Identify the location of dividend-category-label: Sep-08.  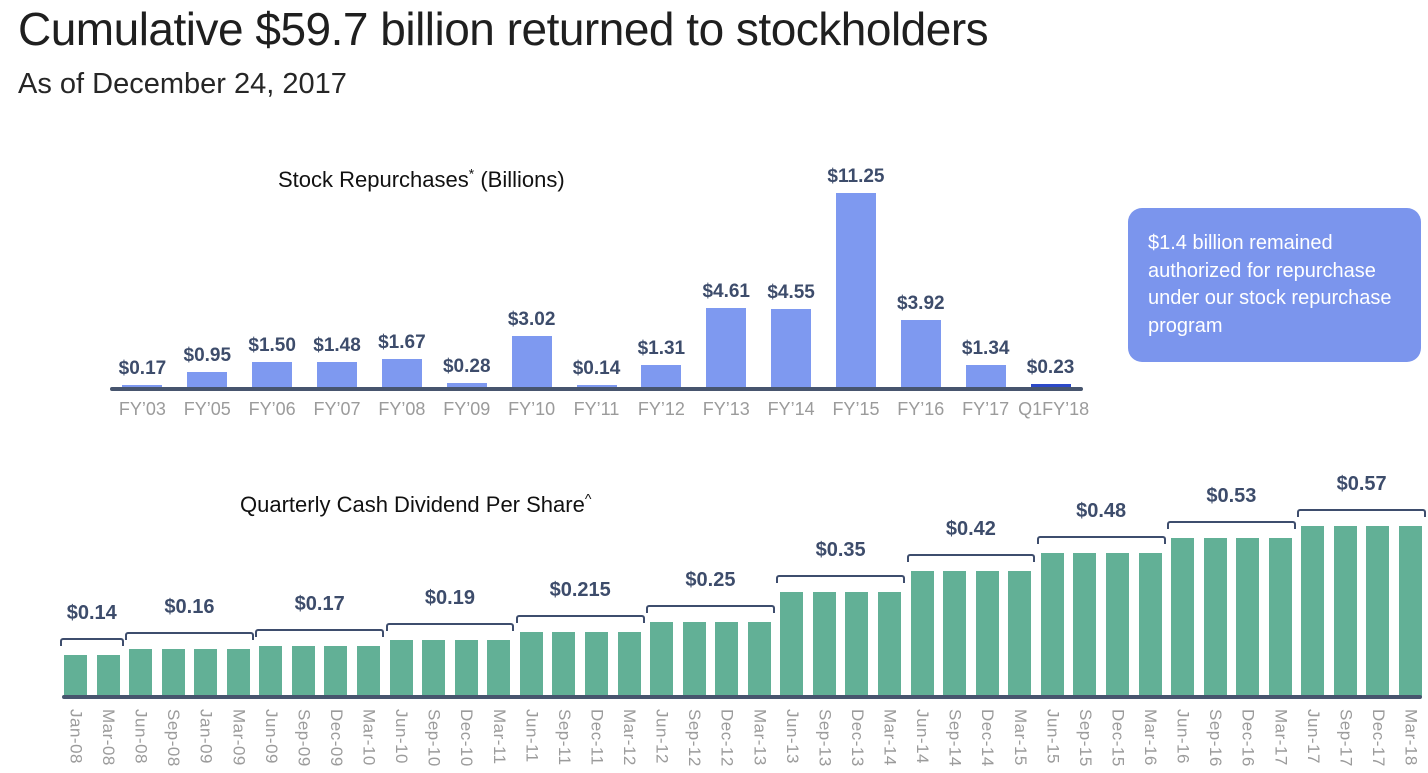
(174, 738).